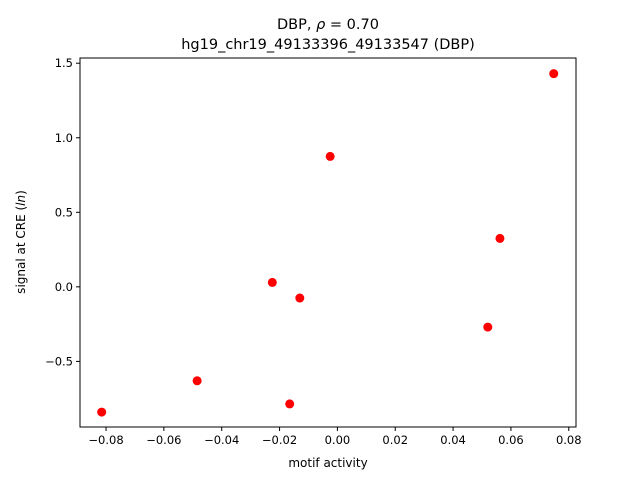 The height and width of the screenshot is (480, 640). What do you see at coordinates (221, 440) in the screenshot?
I see `x-tick-label: −0.04` at bounding box center [221, 440].